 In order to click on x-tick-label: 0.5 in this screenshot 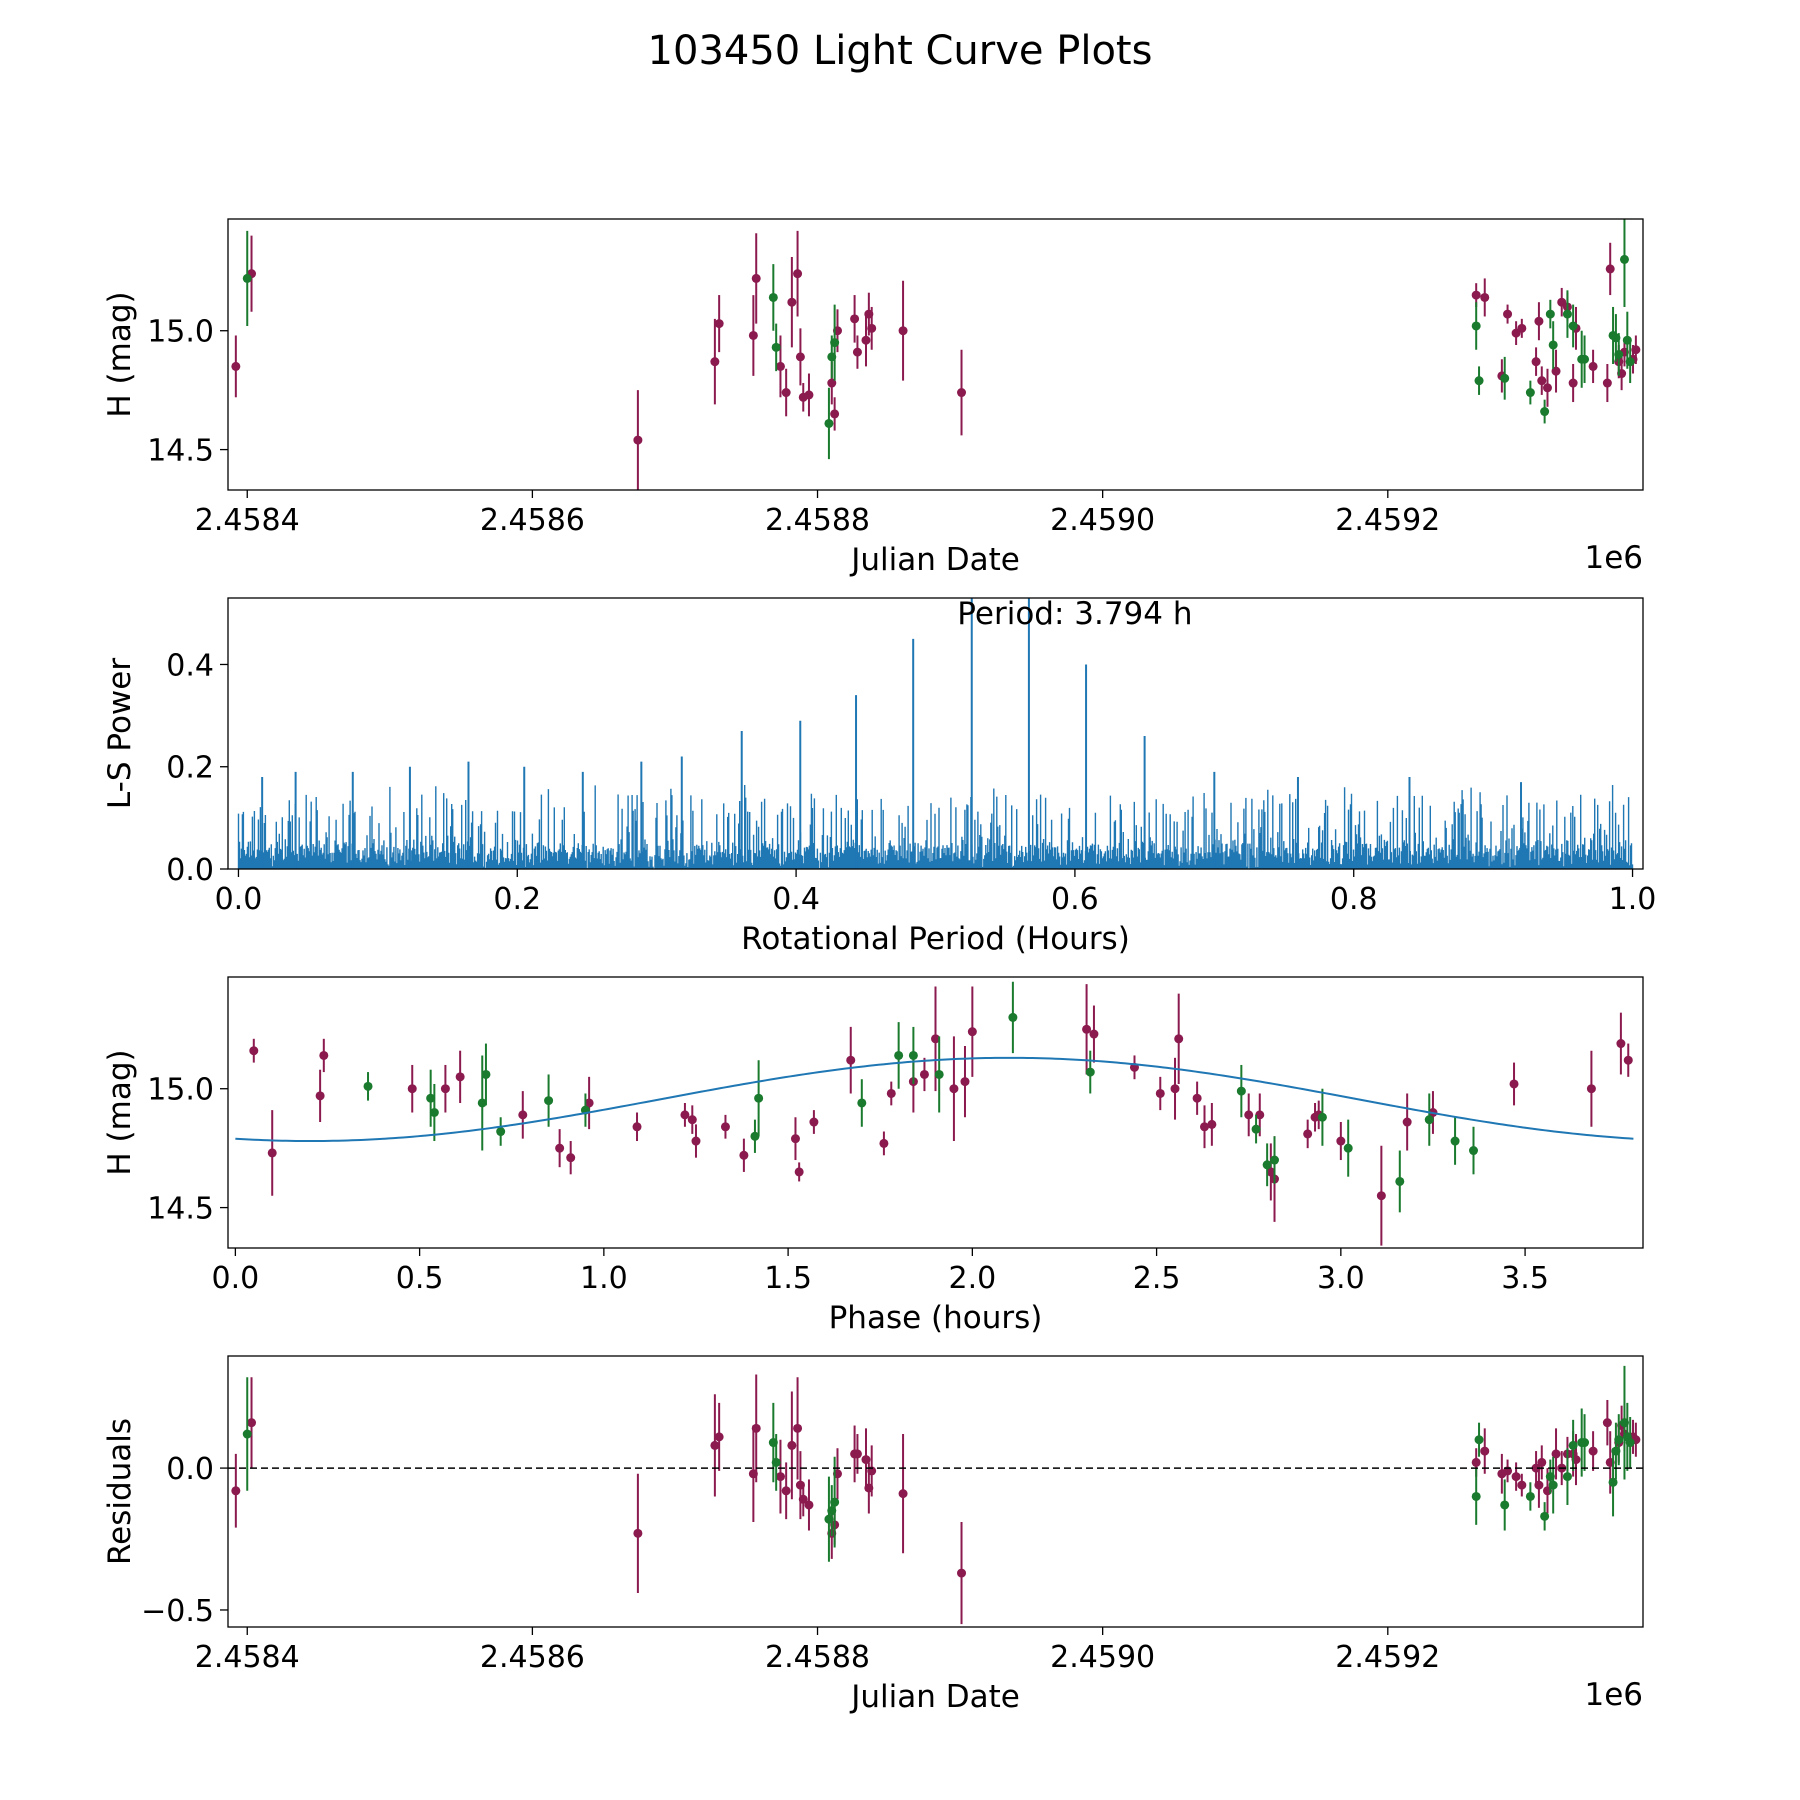, I will do `click(420, 1278)`.